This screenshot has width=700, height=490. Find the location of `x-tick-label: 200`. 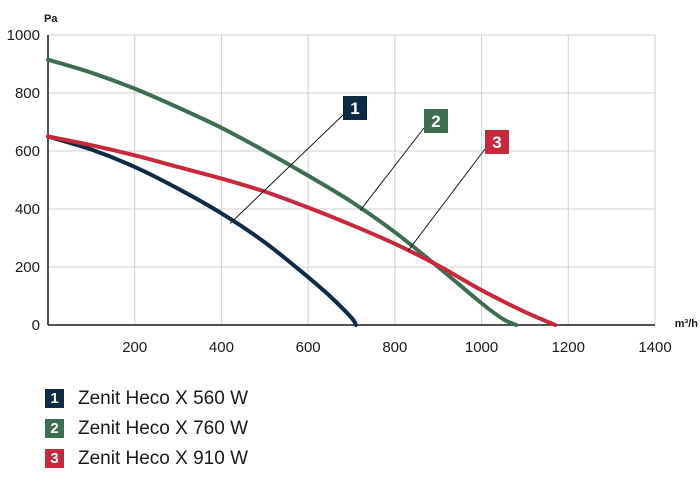

x-tick-label: 200 is located at coordinates (134, 347).